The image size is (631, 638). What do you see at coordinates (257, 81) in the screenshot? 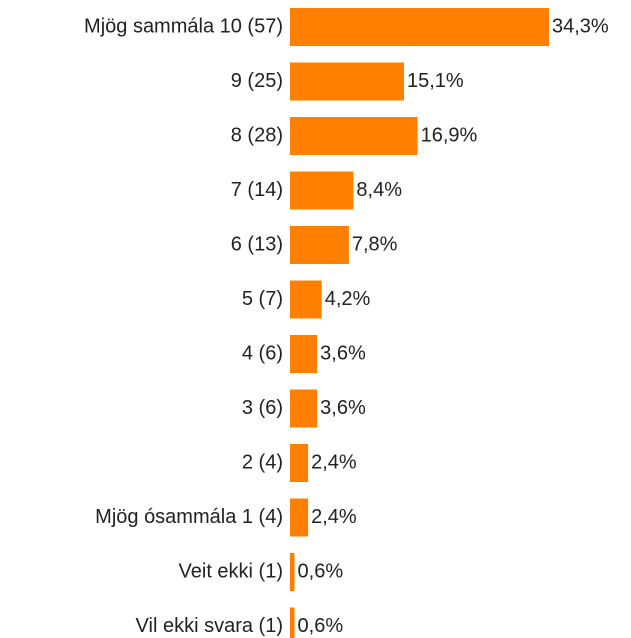
I see `category-label: 9 (25)` at bounding box center [257, 81].